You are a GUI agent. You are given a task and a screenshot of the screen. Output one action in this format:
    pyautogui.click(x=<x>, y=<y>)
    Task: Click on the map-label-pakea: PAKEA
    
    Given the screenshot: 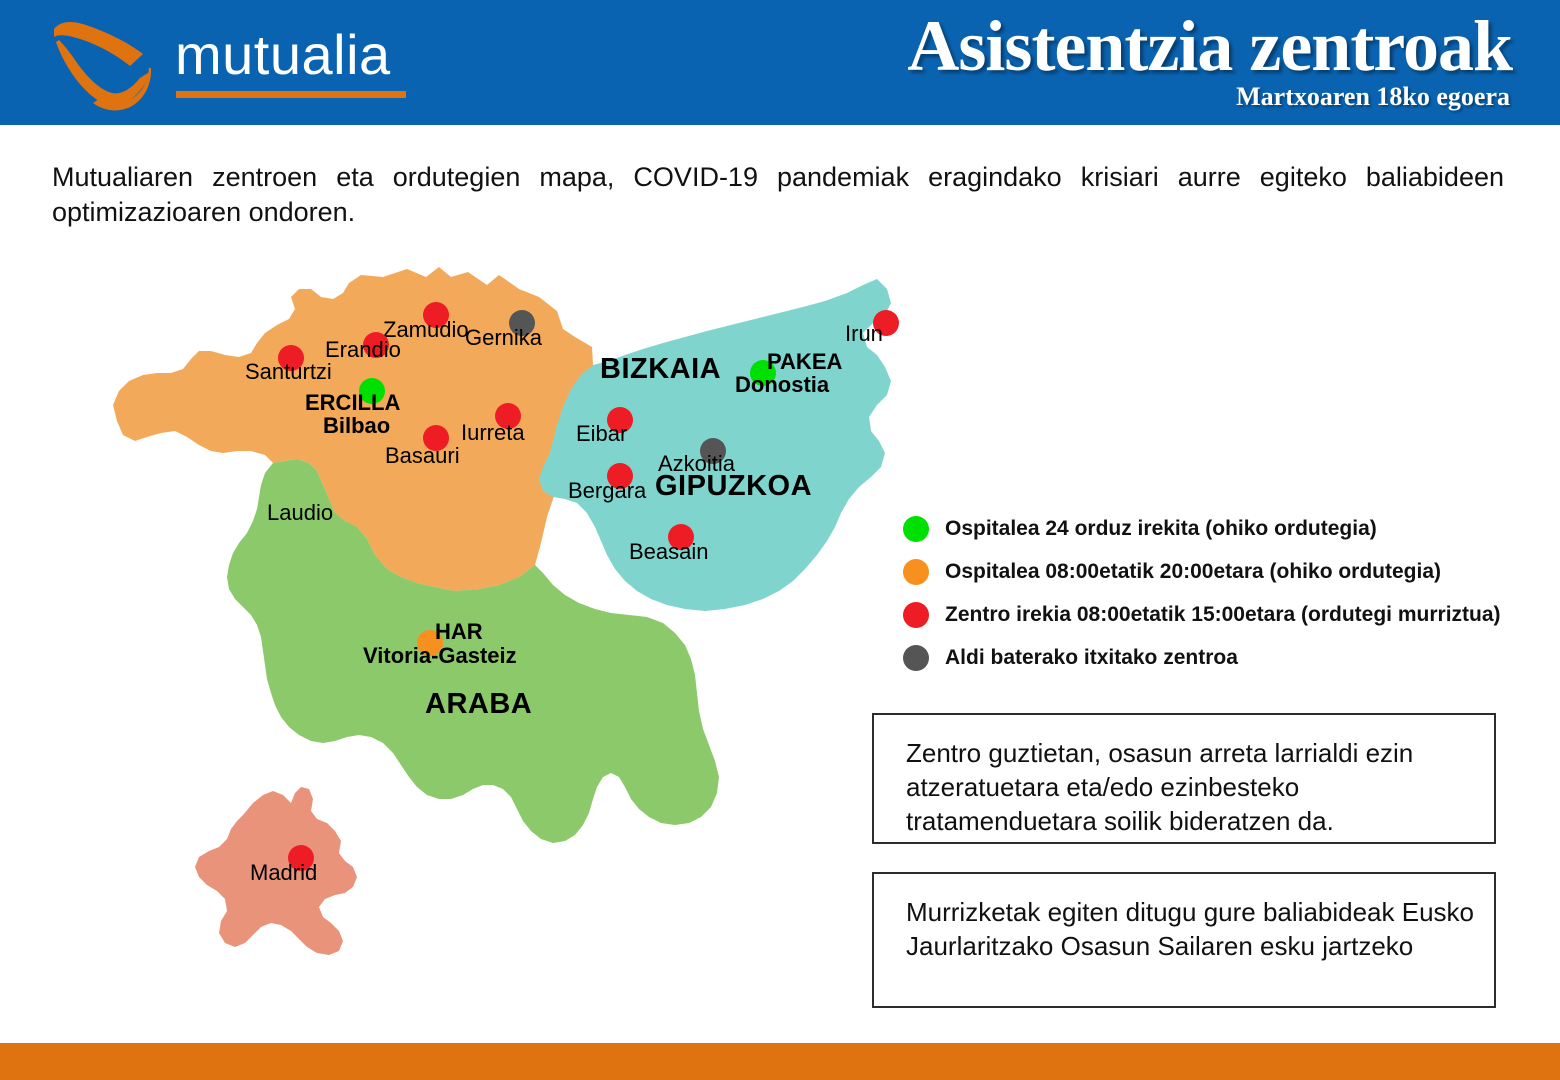 What is the action you would take?
    pyautogui.click(x=805, y=361)
    